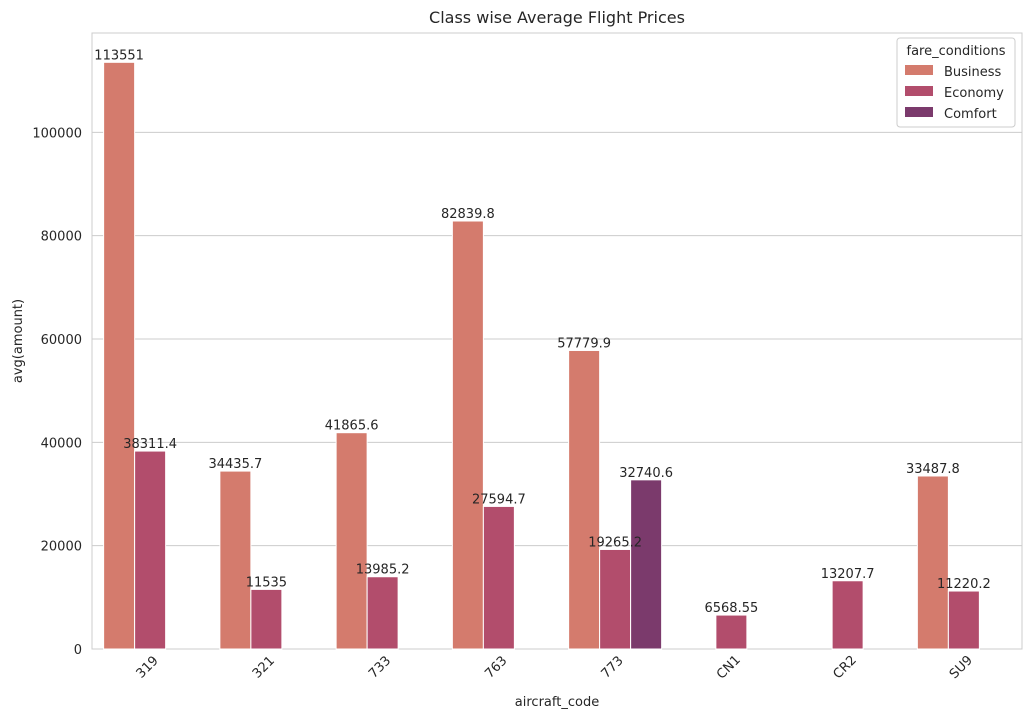 The height and width of the screenshot is (718, 1031). Describe the element at coordinates (380, 667) in the screenshot. I see `x-tick-label: 733` at that location.